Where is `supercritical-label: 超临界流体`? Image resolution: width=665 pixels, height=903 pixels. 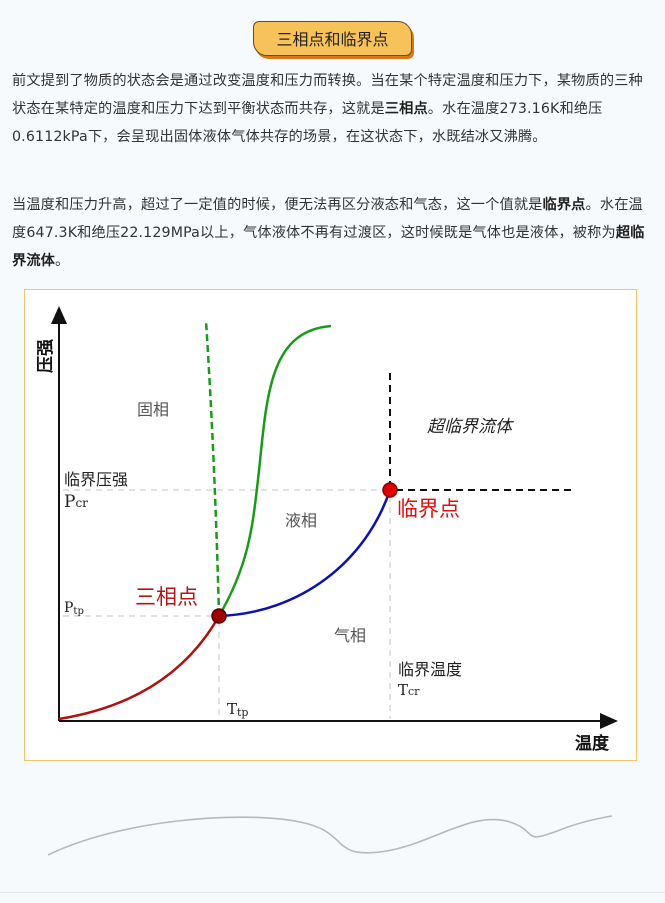 supercritical-label: 超临界流体 is located at coordinates (470, 427).